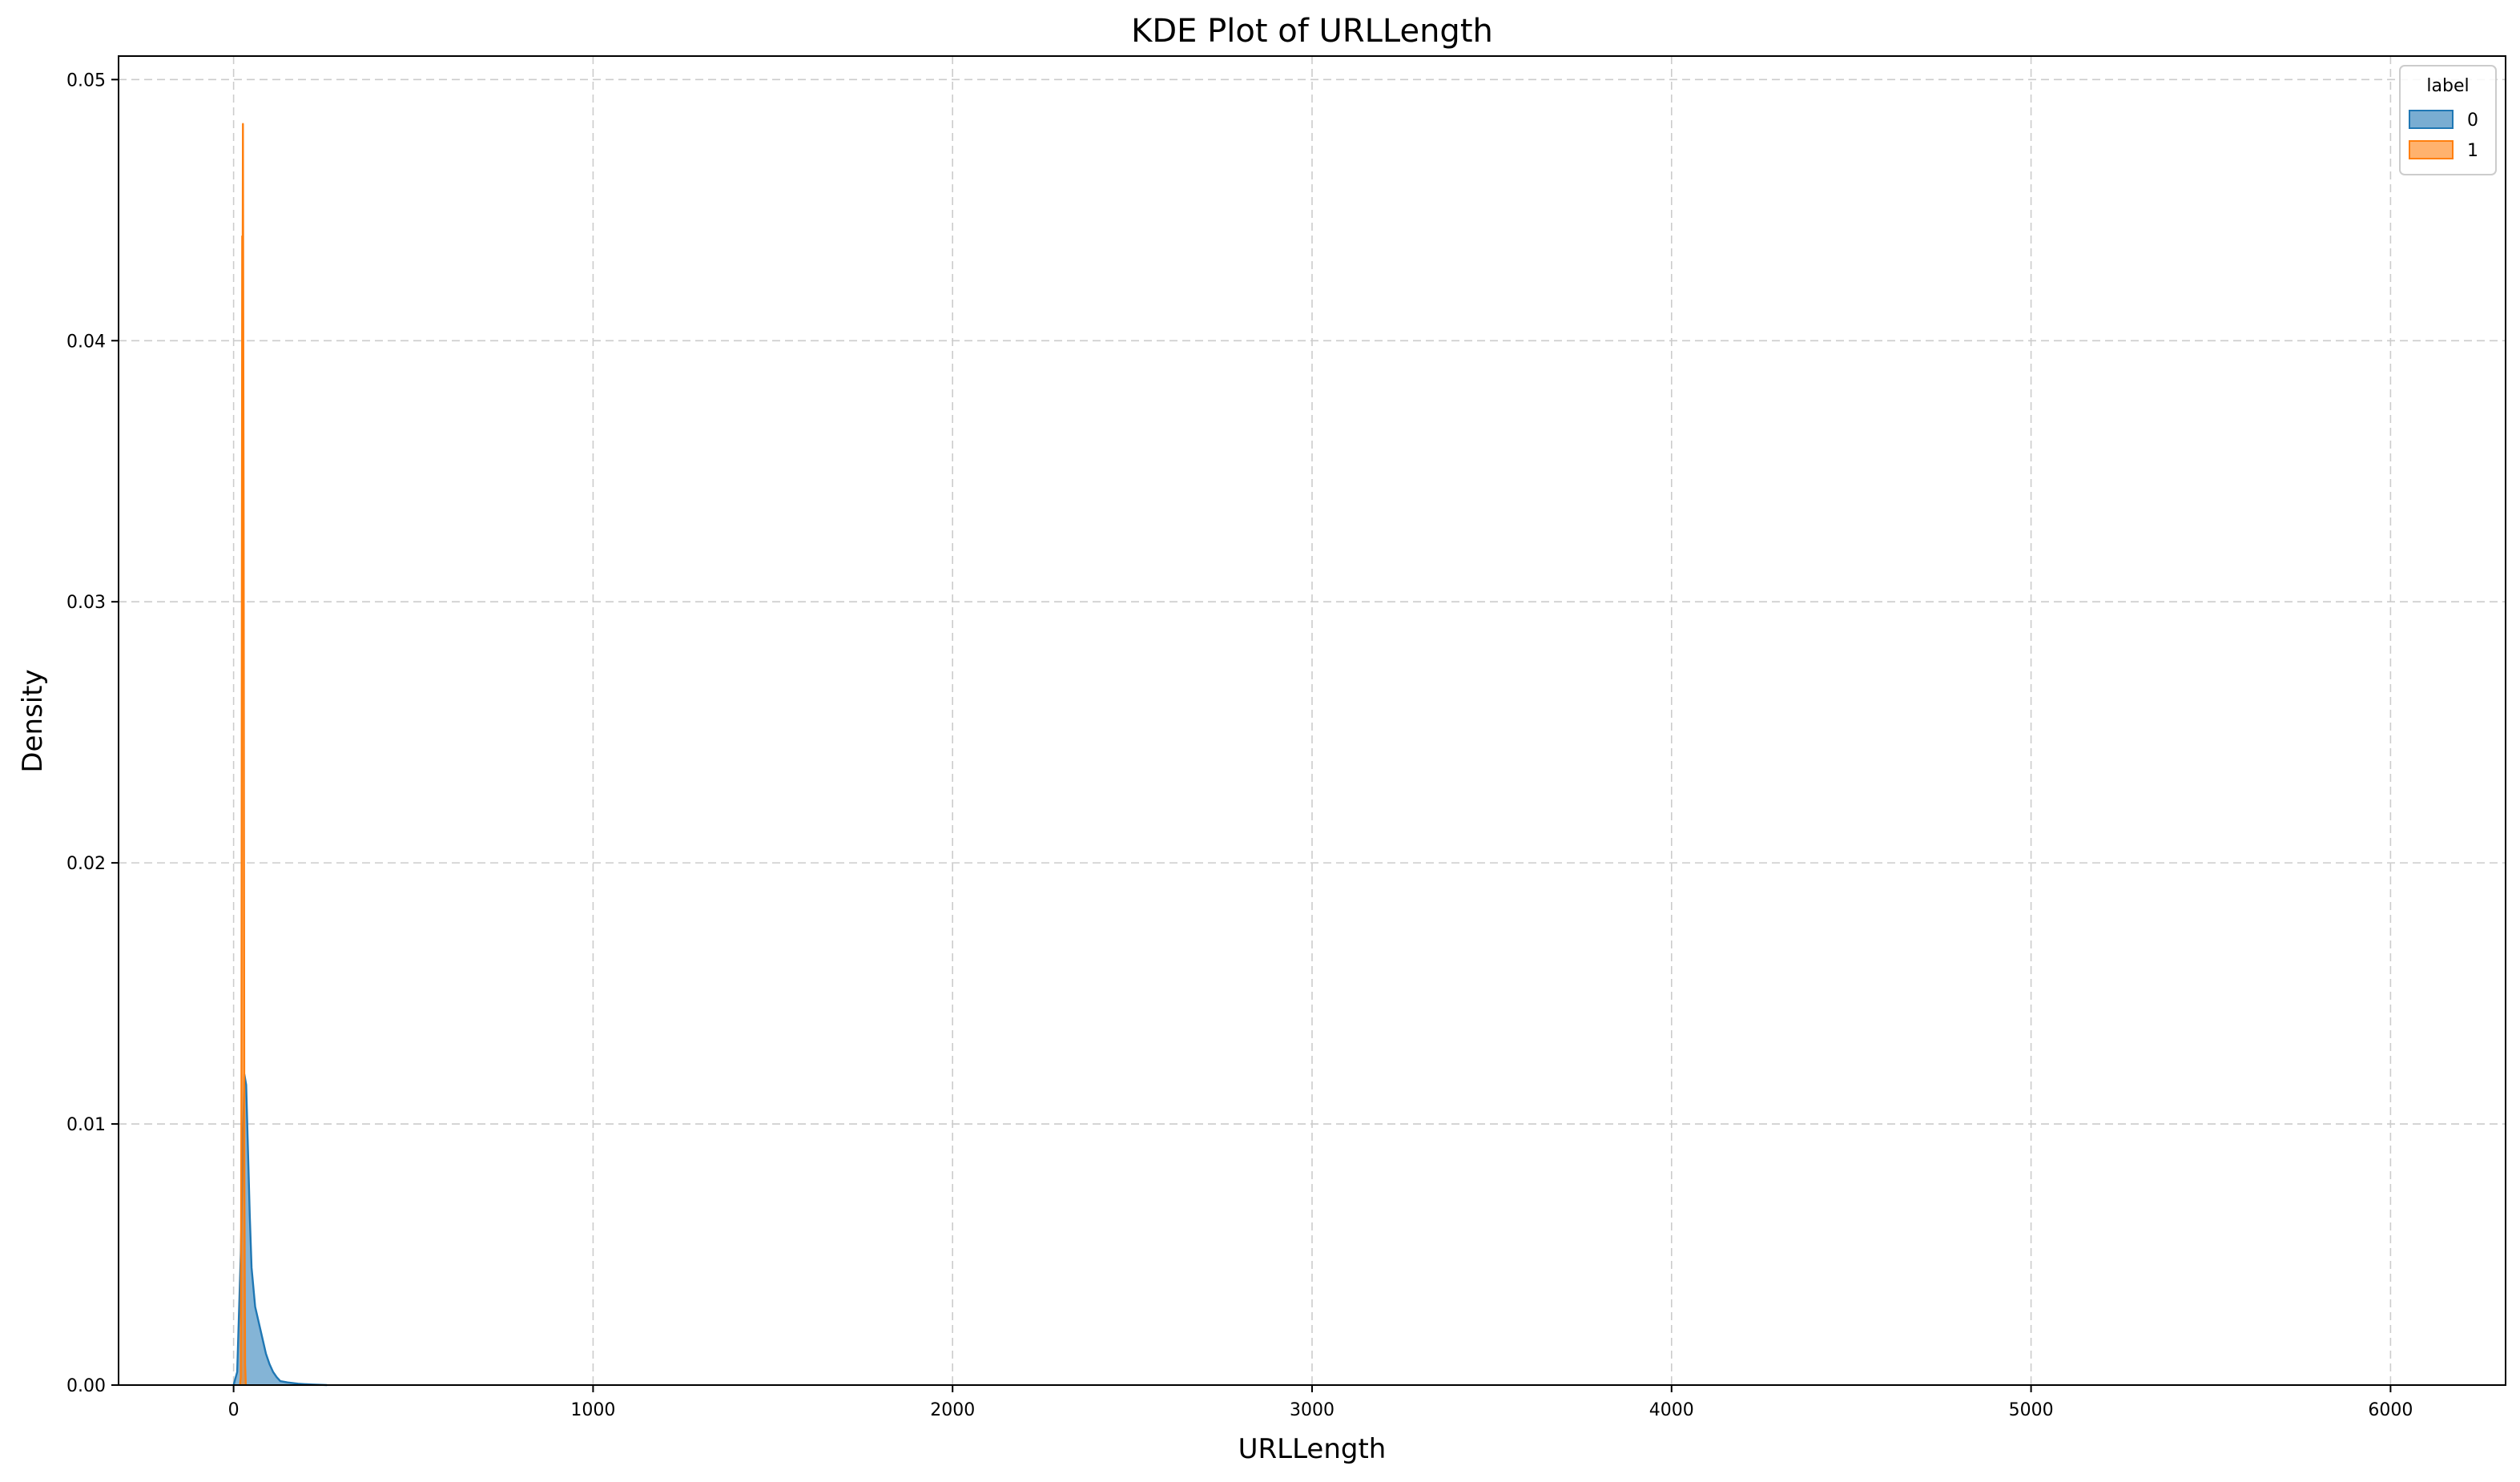  I want to click on y-tick-label: 0.05, so click(86, 80).